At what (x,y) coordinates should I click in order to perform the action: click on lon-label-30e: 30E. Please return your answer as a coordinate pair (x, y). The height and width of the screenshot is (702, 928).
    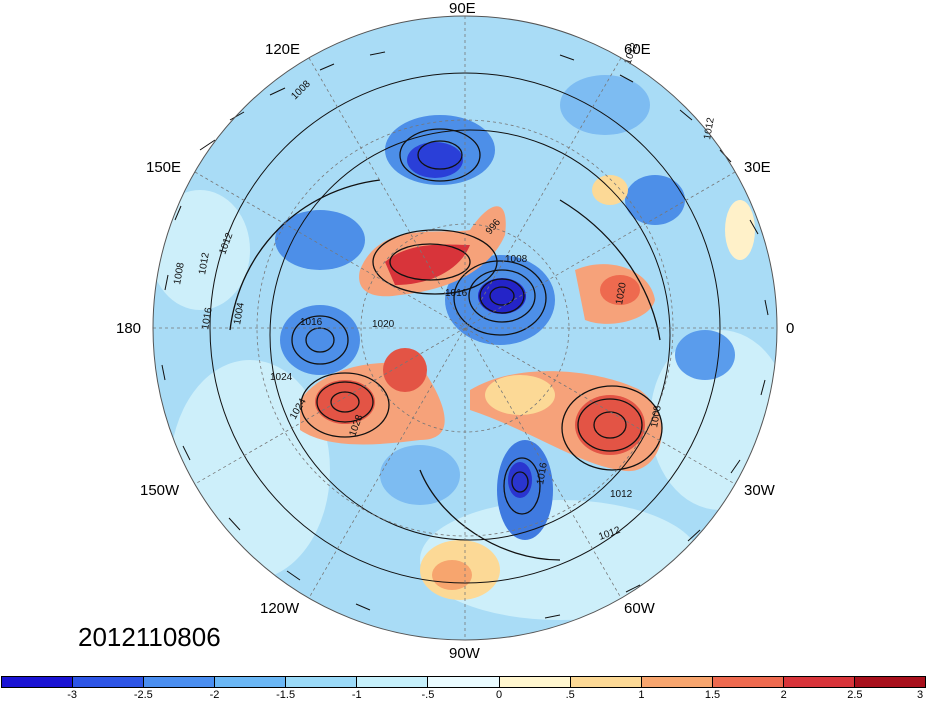
    Looking at the image, I should click on (757, 167).